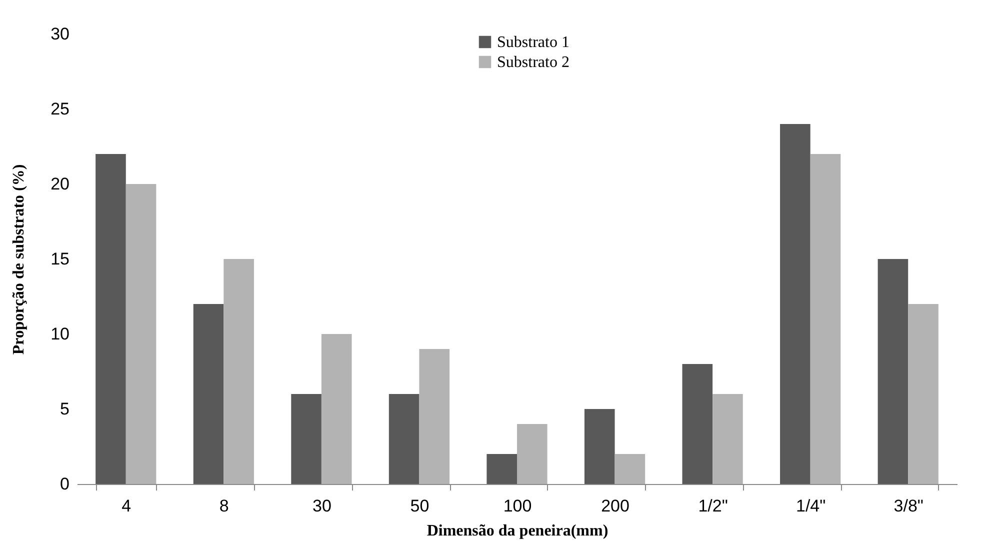 Image resolution: width=985 pixels, height=558 pixels. I want to click on x-tick-label: 200, so click(615, 506).